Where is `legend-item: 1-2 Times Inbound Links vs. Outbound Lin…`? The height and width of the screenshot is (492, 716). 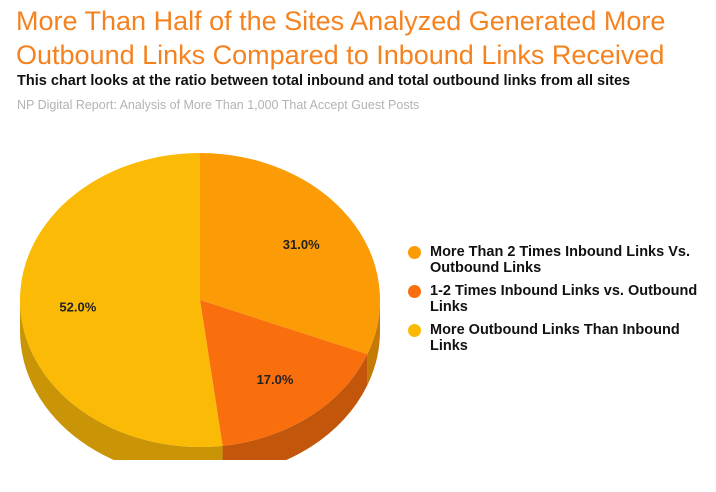 legend-item: 1-2 Times Inbound Links vs. Outbound Lin… is located at coordinates (558, 299).